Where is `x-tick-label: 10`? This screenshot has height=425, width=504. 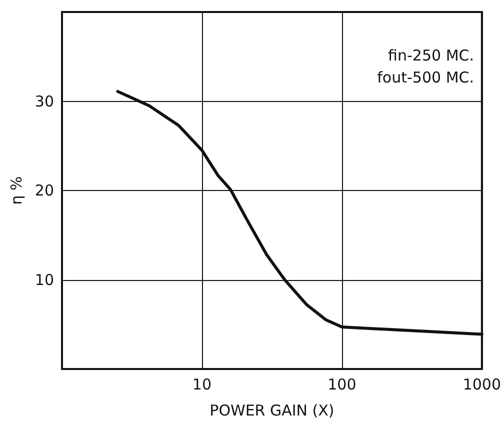
x-tick-label: 10 is located at coordinates (202, 385).